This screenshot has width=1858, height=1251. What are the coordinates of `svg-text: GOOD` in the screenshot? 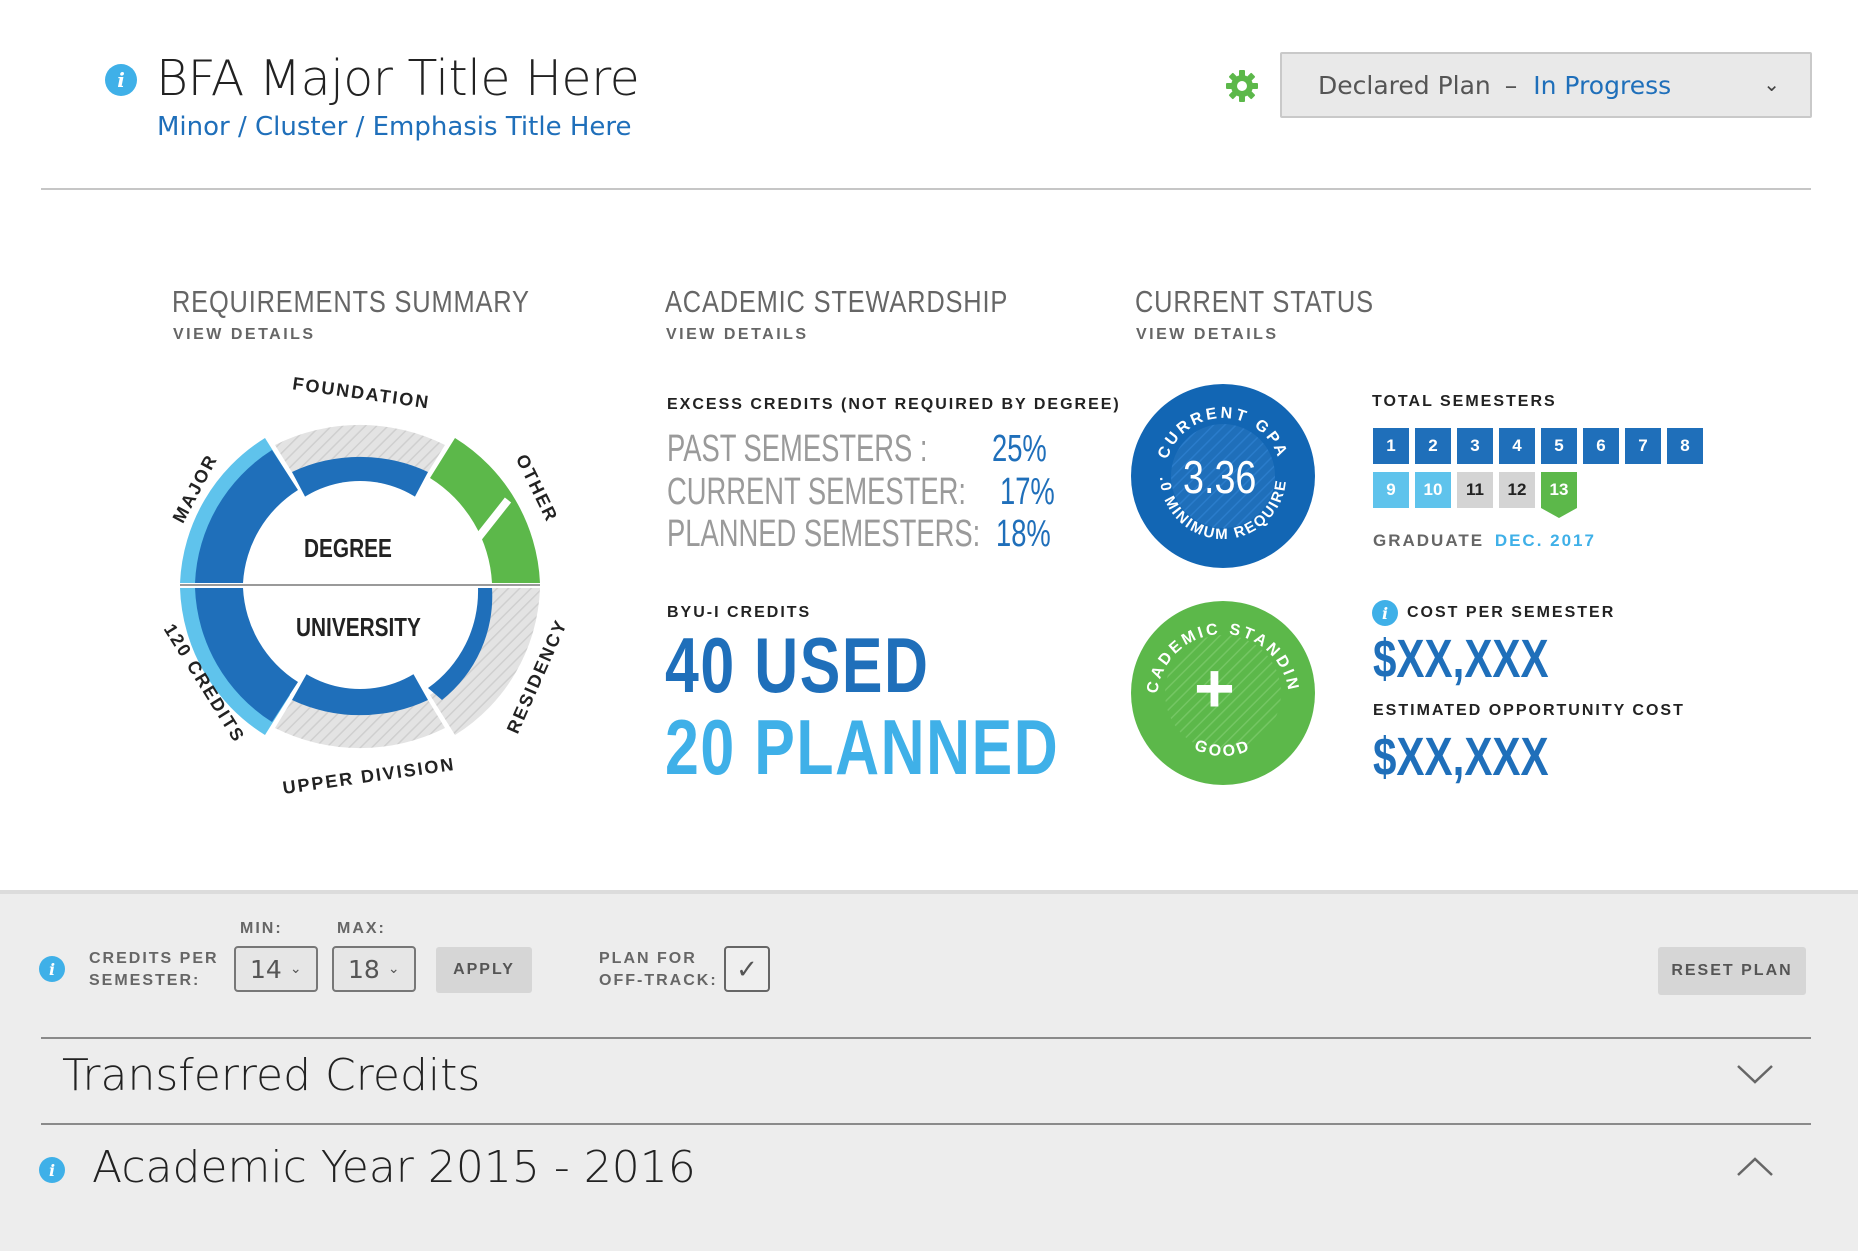 It's located at (1223, 748).